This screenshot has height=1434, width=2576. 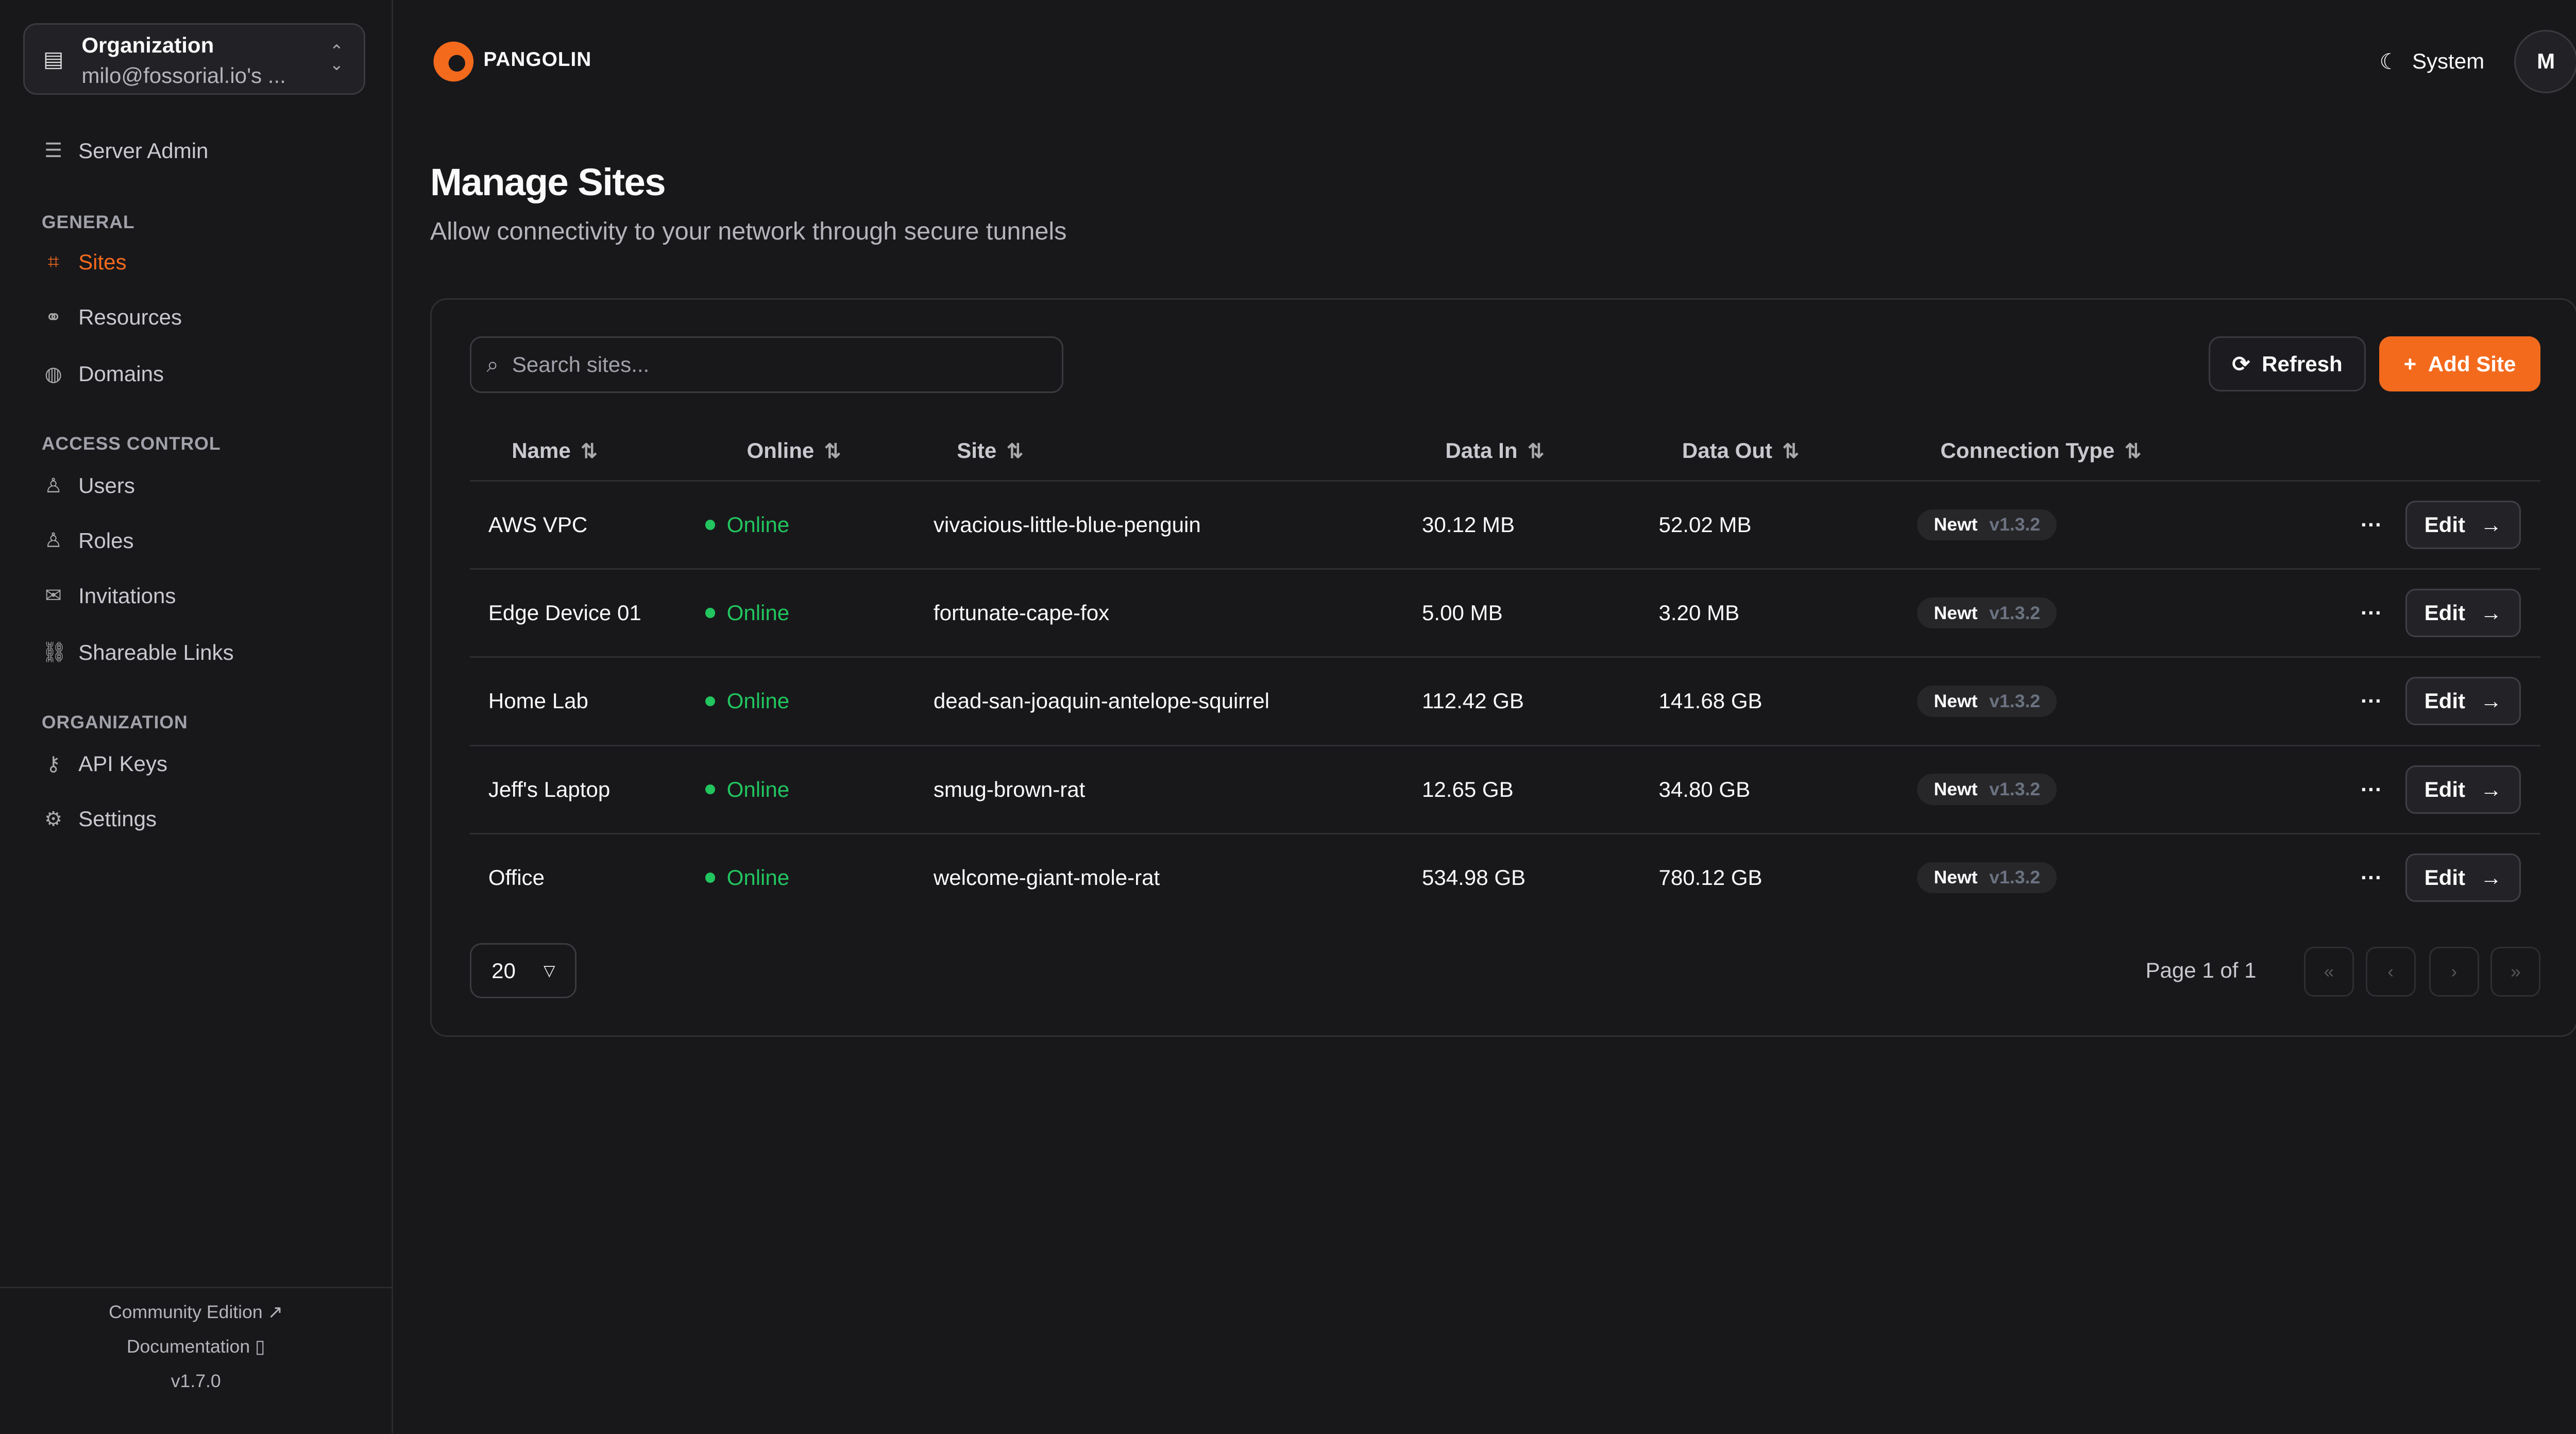 I want to click on next-page-button: ›, so click(x=2454, y=971).